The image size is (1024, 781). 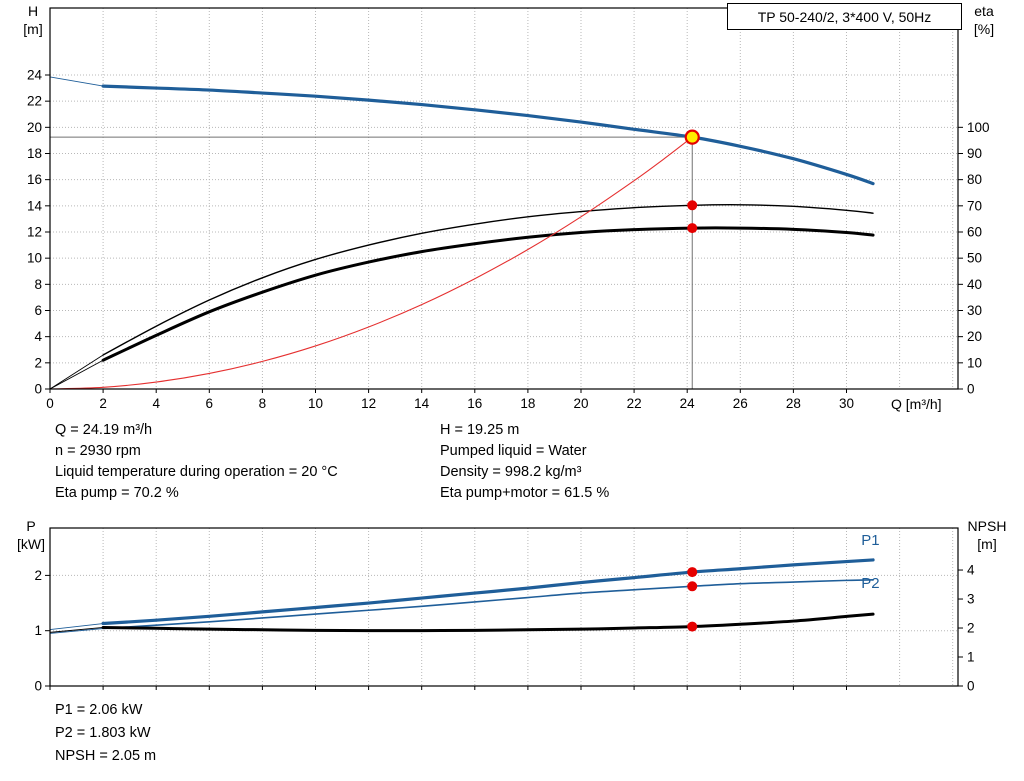 I want to click on power-info: P1 = 2.06 kW P2 = 1.803 kW NPSH = 2.05 m, so click(x=105, y=733).